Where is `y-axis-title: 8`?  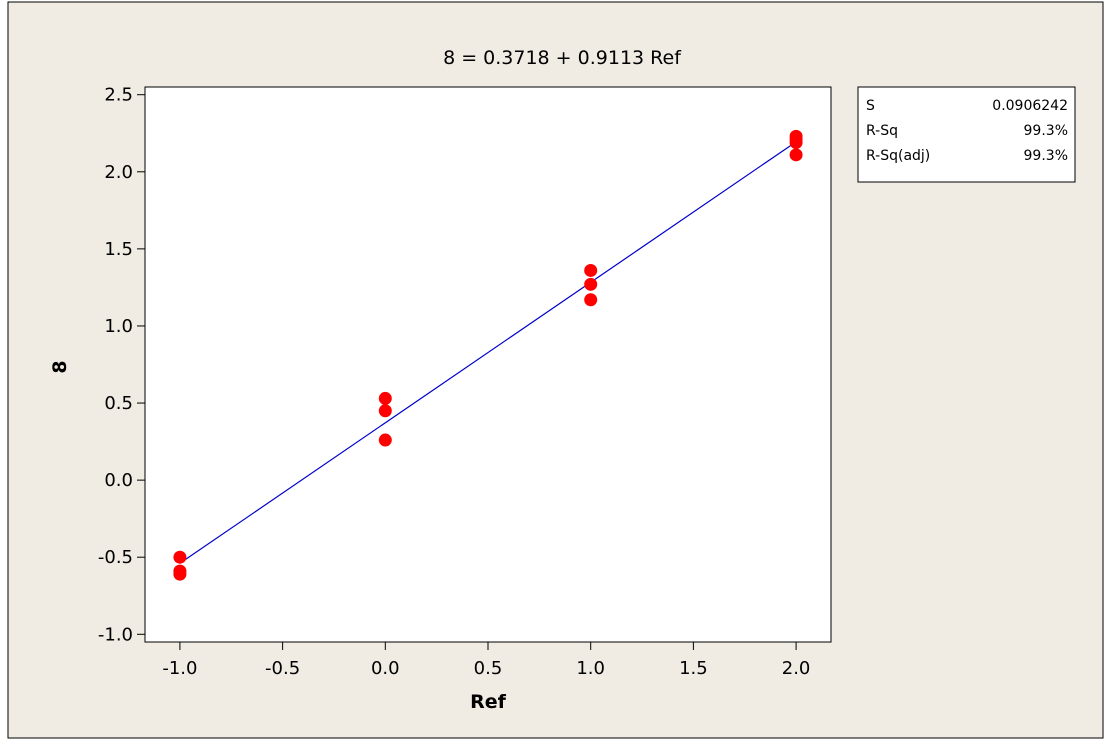
y-axis-title: 8 is located at coordinates (60, 366).